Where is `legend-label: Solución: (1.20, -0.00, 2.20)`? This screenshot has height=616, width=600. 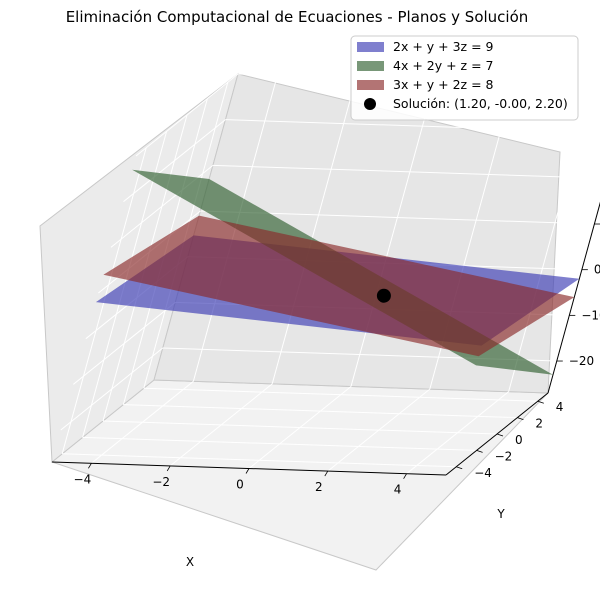
legend-label: Solución: (1.20, -0.00, 2.20) is located at coordinates (480, 103).